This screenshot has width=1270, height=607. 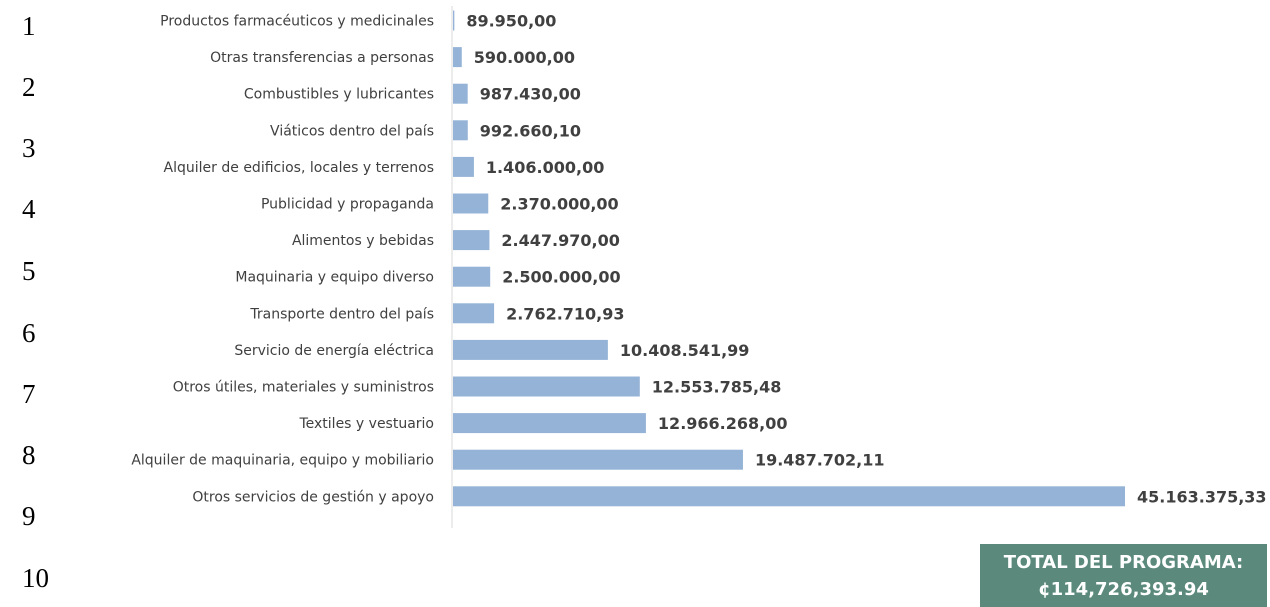 What do you see at coordinates (1123, 589) in the screenshot?
I see `total-value: ¢114,726,393.94` at bounding box center [1123, 589].